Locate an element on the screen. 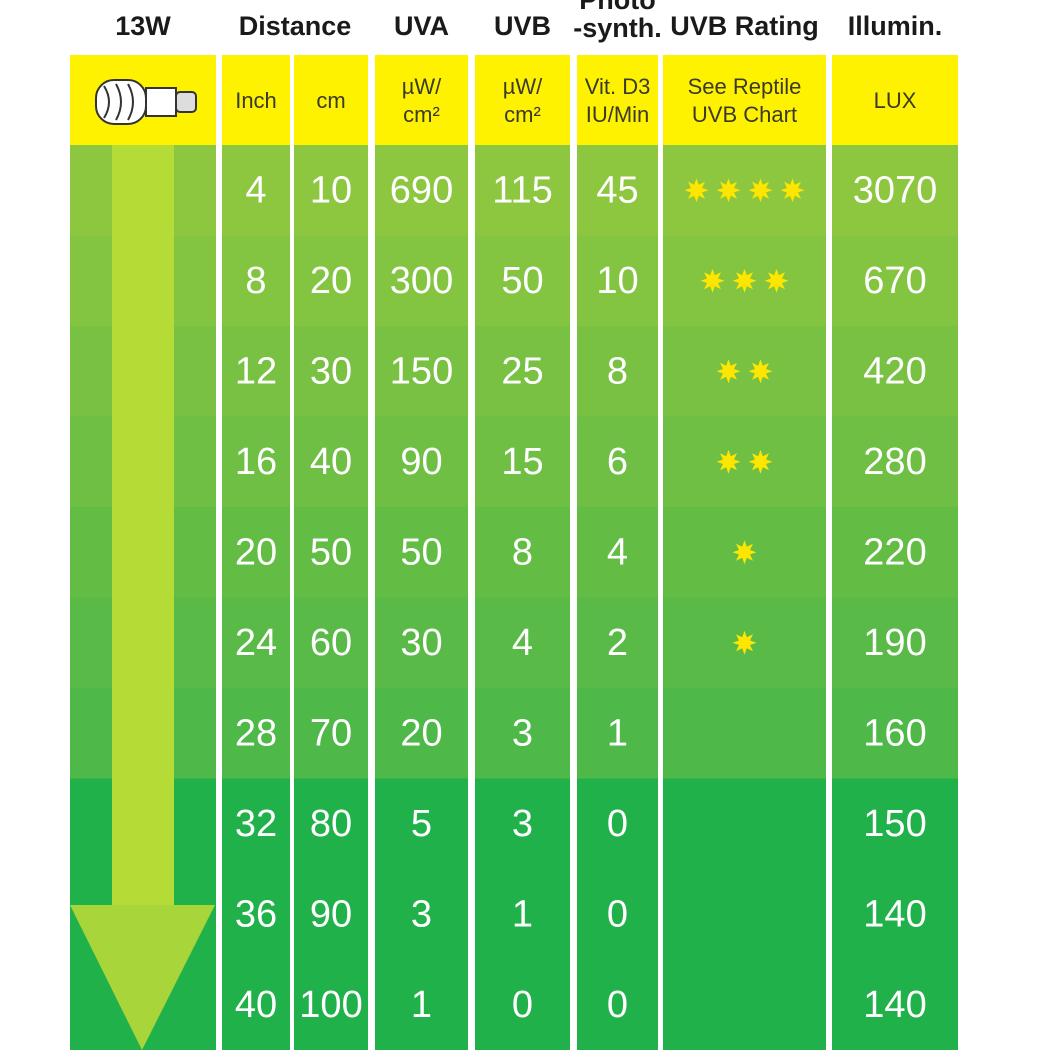  cell-value: 160 is located at coordinates (894, 733).